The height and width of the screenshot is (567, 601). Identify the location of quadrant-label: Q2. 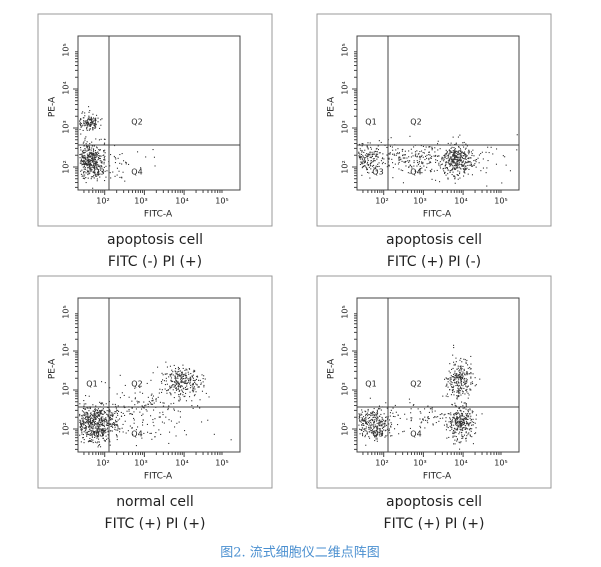
(136, 384).